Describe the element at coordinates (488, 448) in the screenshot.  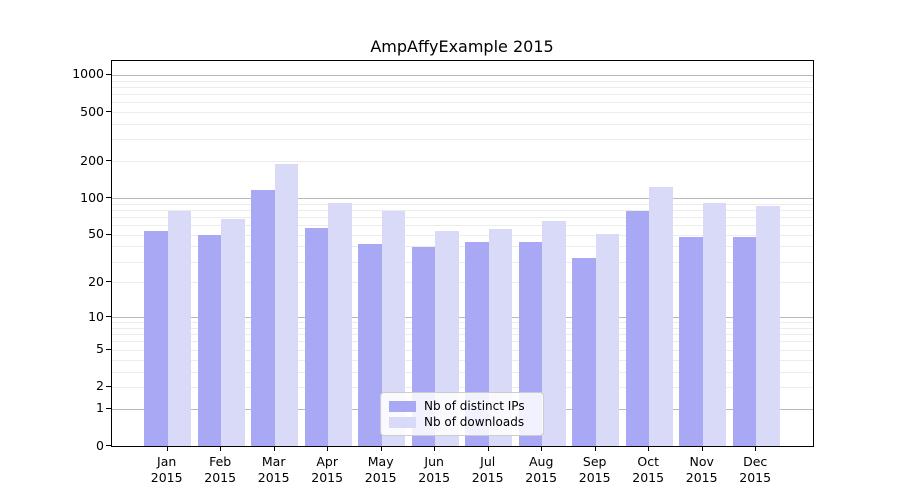
I see `x-tick-jul` at that location.